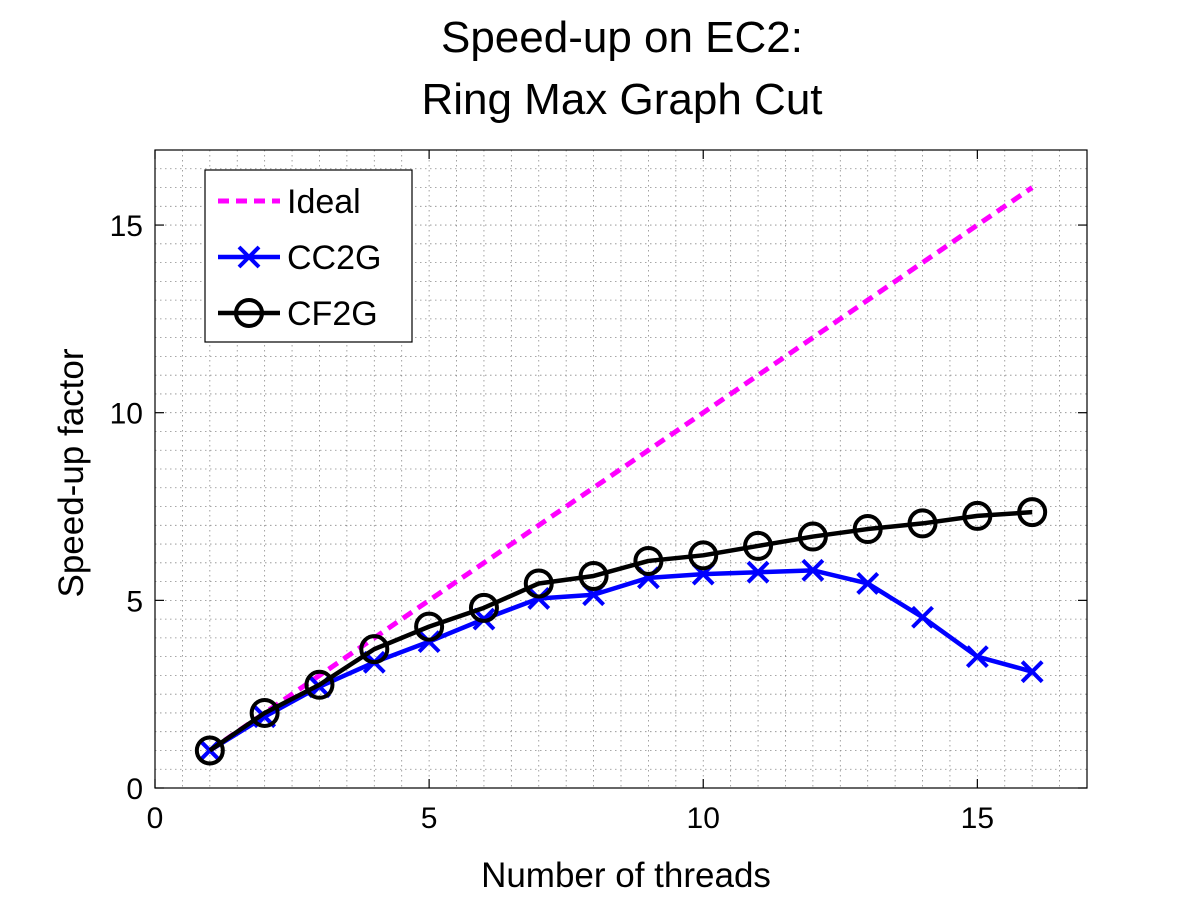  What do you see at coordinates (622, 37) in the screenshot?
I see `title-line-1: Speed-up on EC2:` at bounding box center [622, 37].